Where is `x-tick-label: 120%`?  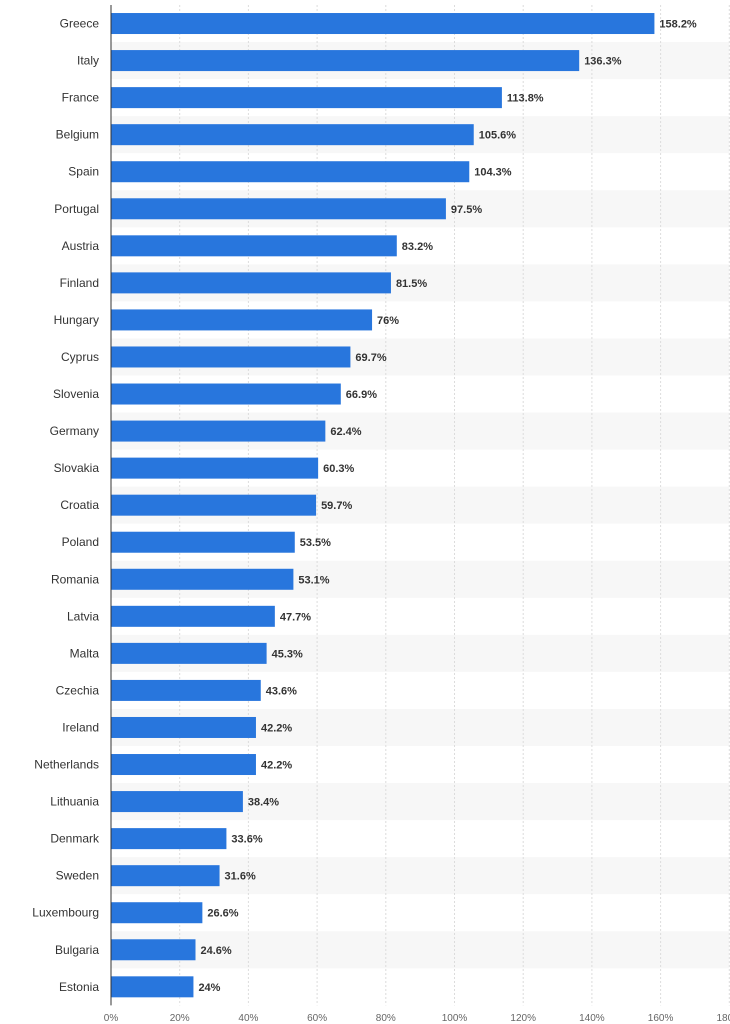 x-tick-label: 120% is located at coordinates (523, 1018).